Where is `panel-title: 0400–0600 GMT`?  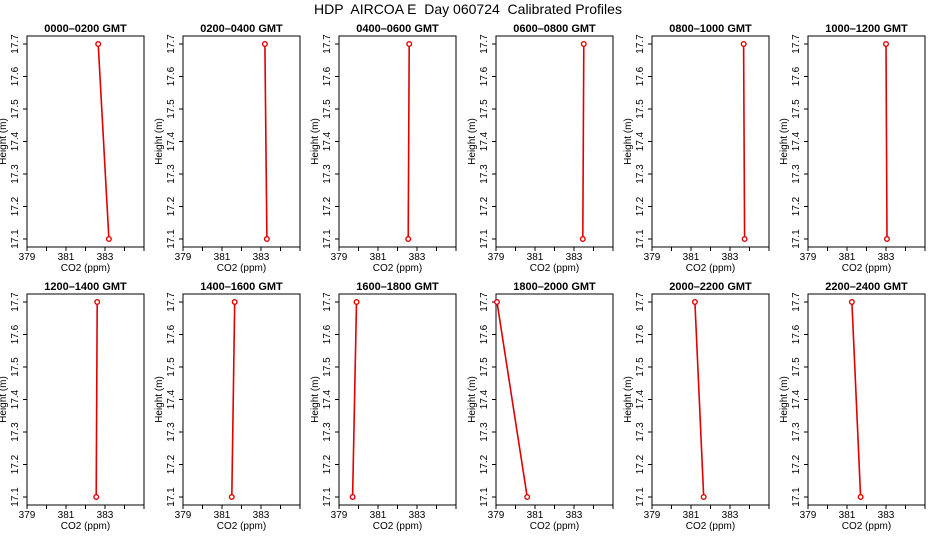
panel-title: 0400–0600 GMT is located at coordinates (397, 29).